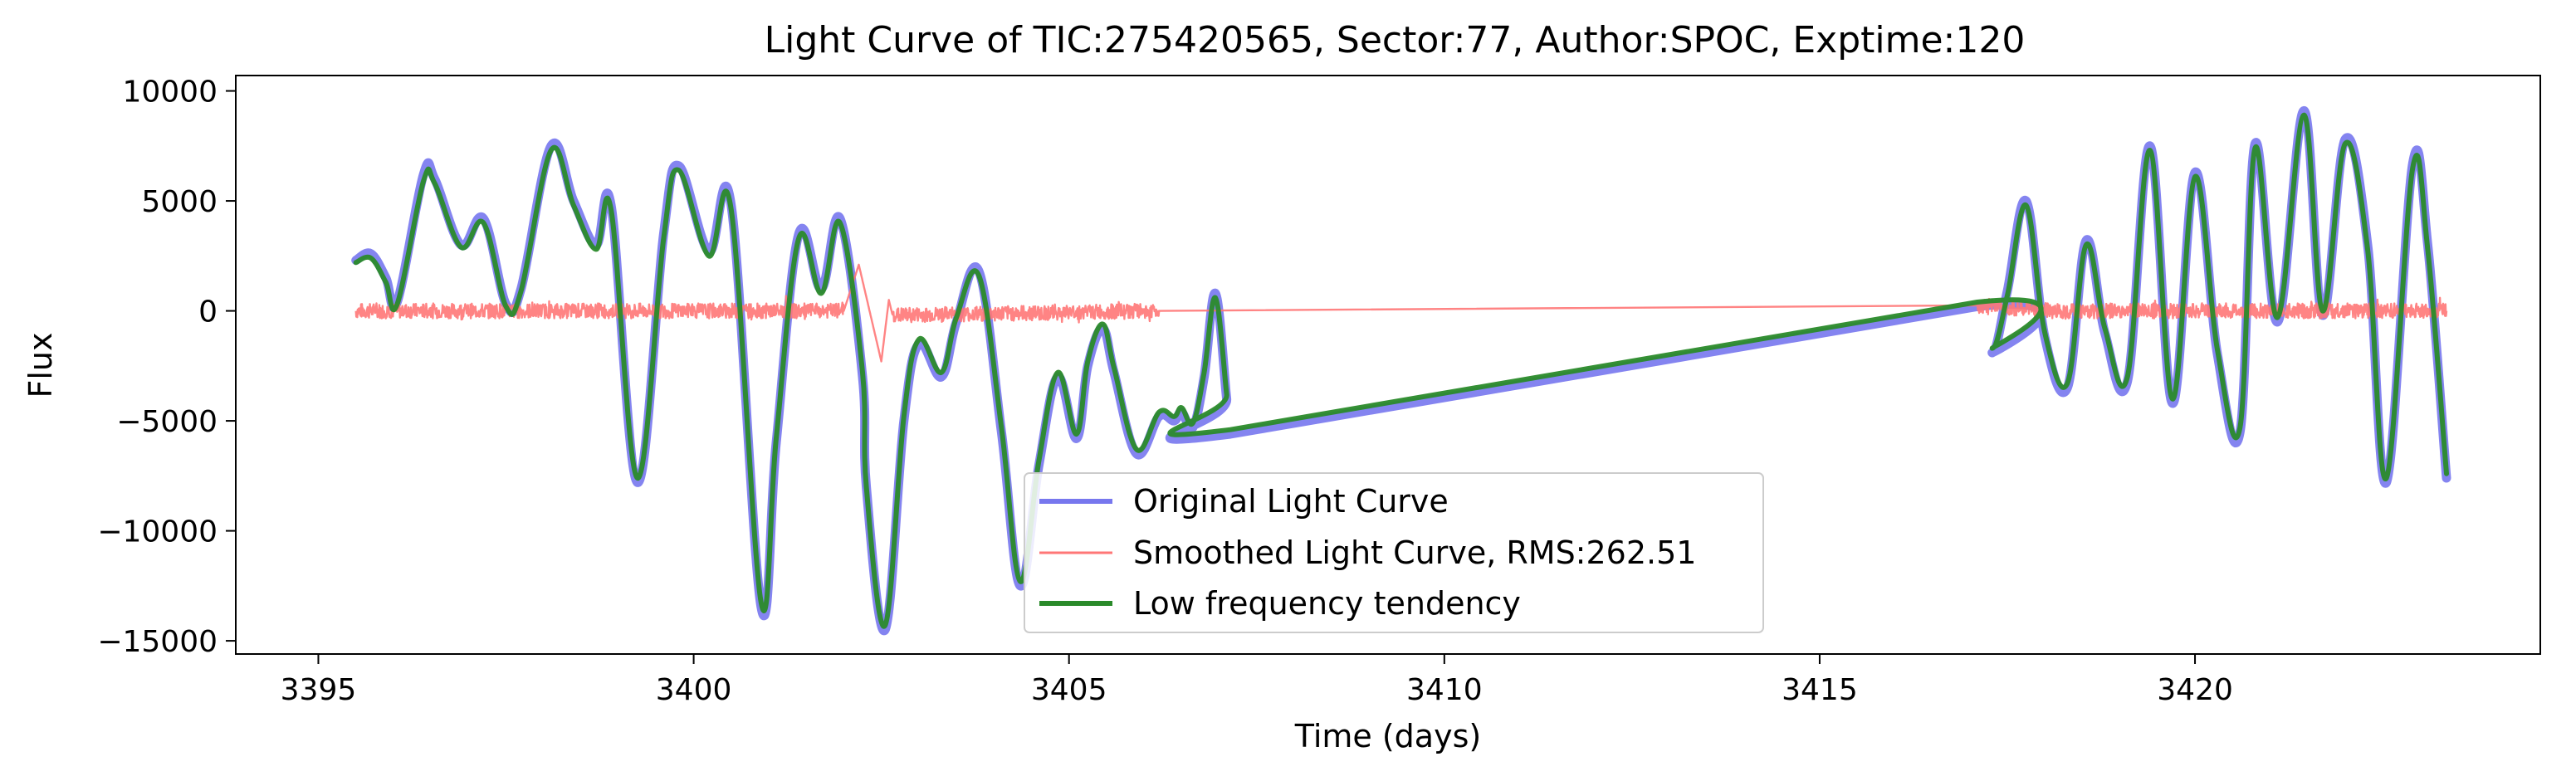  Describe the element at coordinates (1401, 313) in the screenshot. I see `smoothed-light-curve-line` at that location.